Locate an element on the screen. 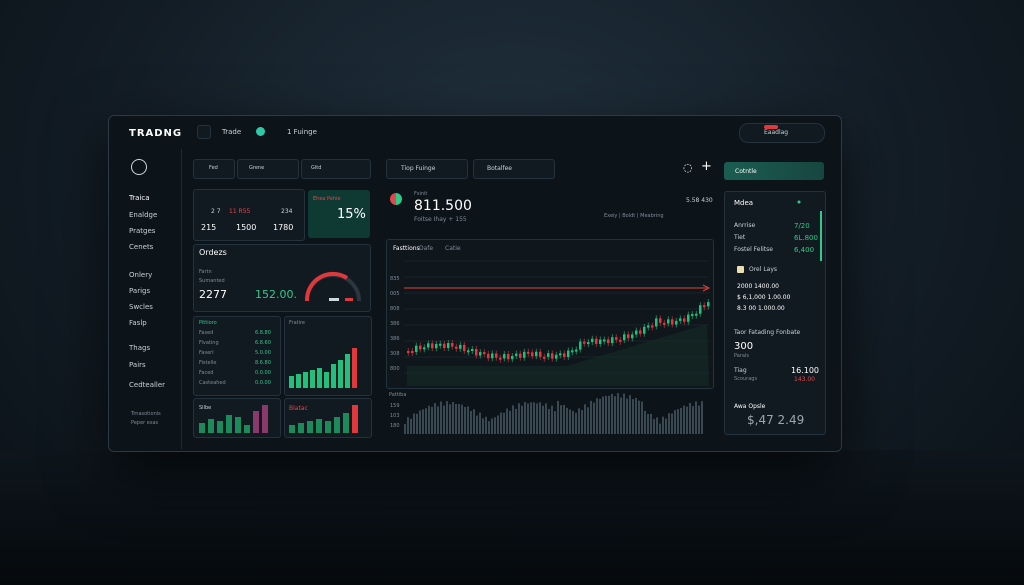 The height and width of the screenshot is (585, 1024). row-value: 7/20 is located at coordinates (802, 226).